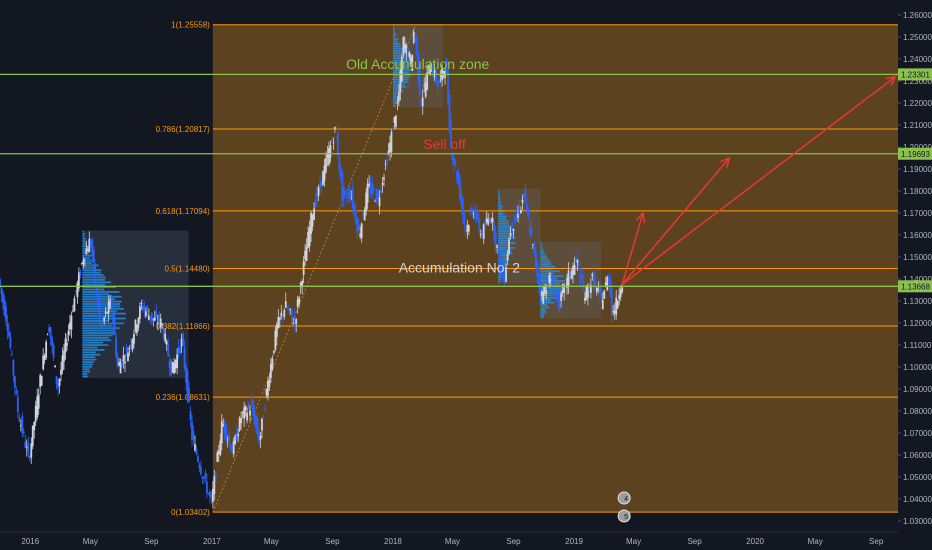  Describe the element at coordinates (917, 279) in the screenshot. I see `y-axis-tick-label: 1.14000` at that location.